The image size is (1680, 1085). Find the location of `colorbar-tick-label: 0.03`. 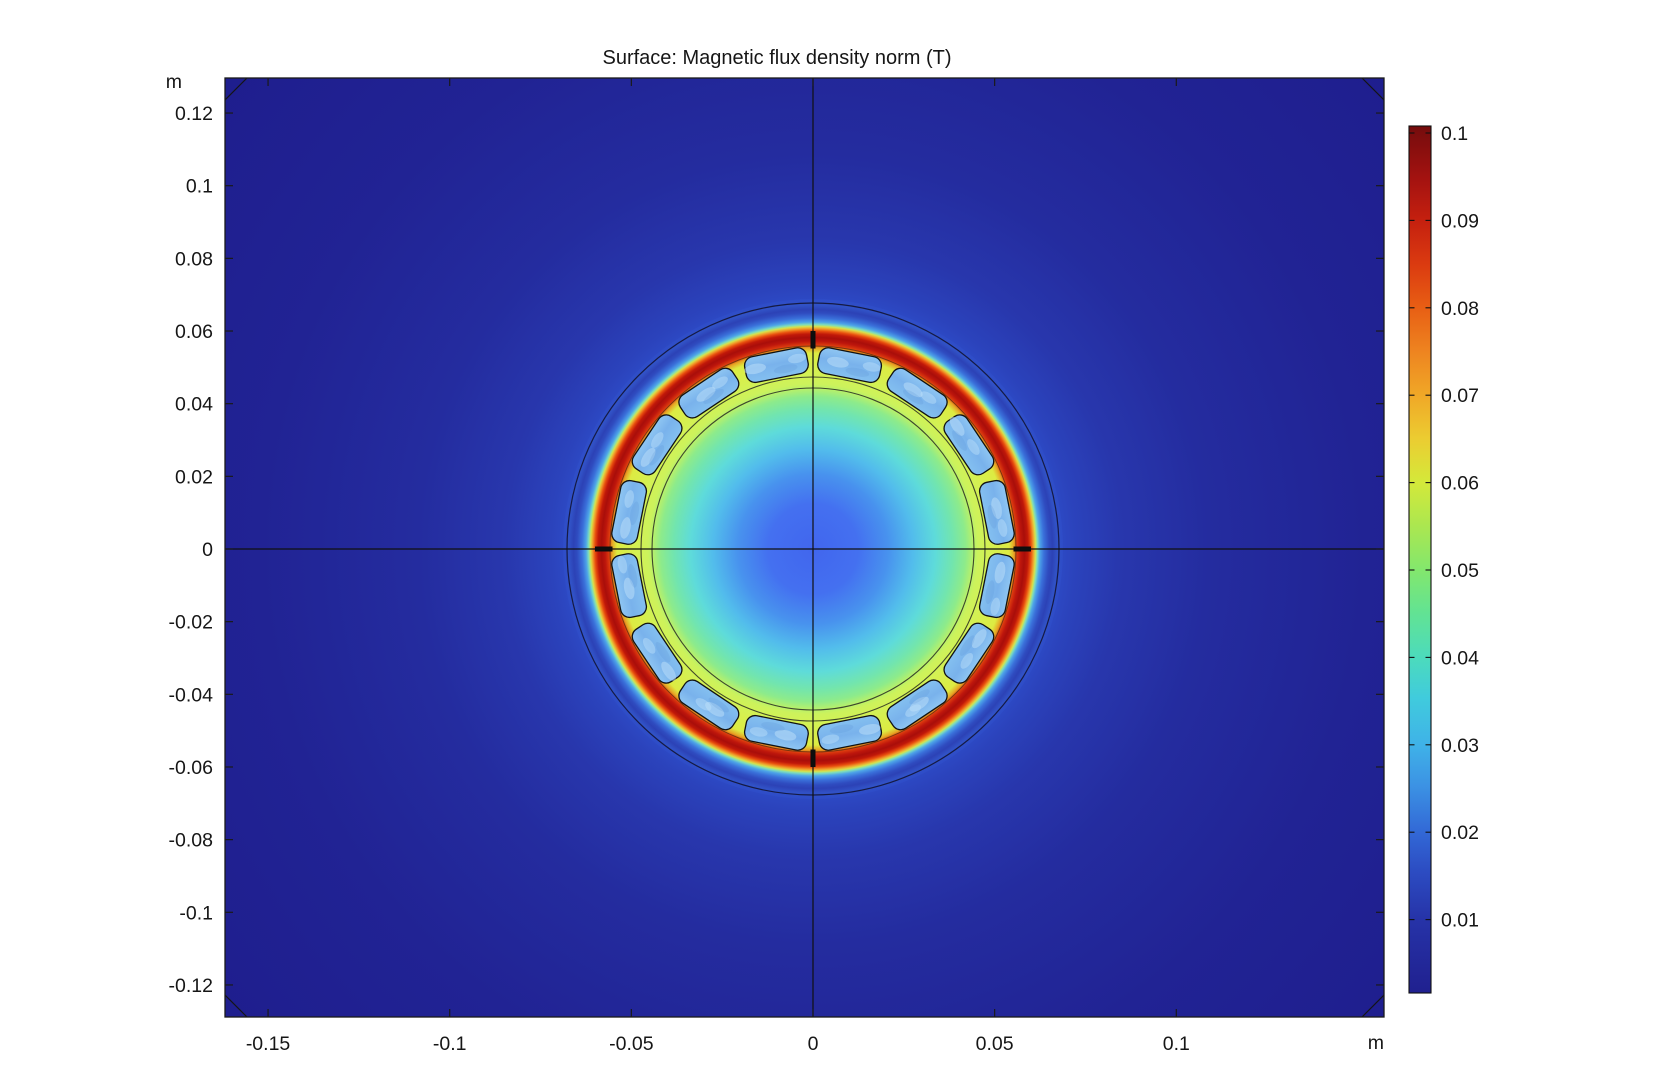

colorbar-tick-label: 0.03 is located at coordinates (1460, 746).